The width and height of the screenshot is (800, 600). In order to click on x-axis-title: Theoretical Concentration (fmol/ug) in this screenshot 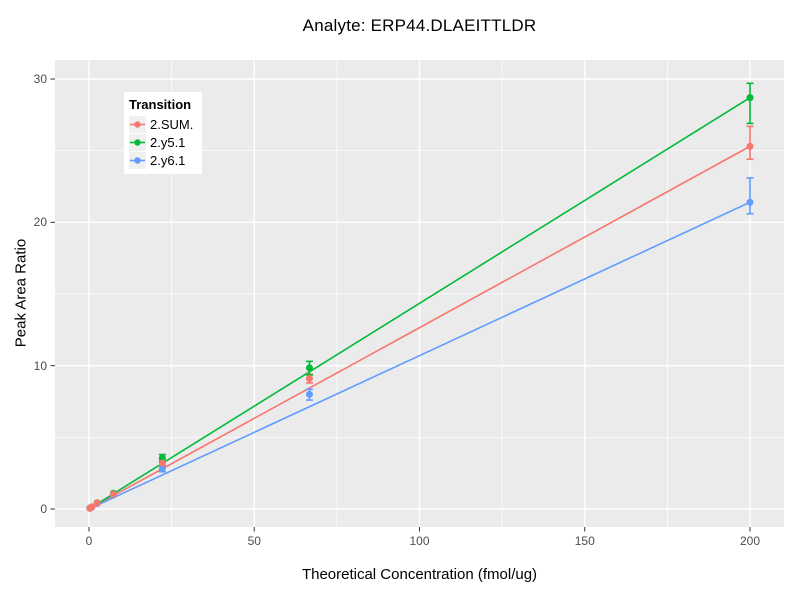, I will do `click(419, 574)`.